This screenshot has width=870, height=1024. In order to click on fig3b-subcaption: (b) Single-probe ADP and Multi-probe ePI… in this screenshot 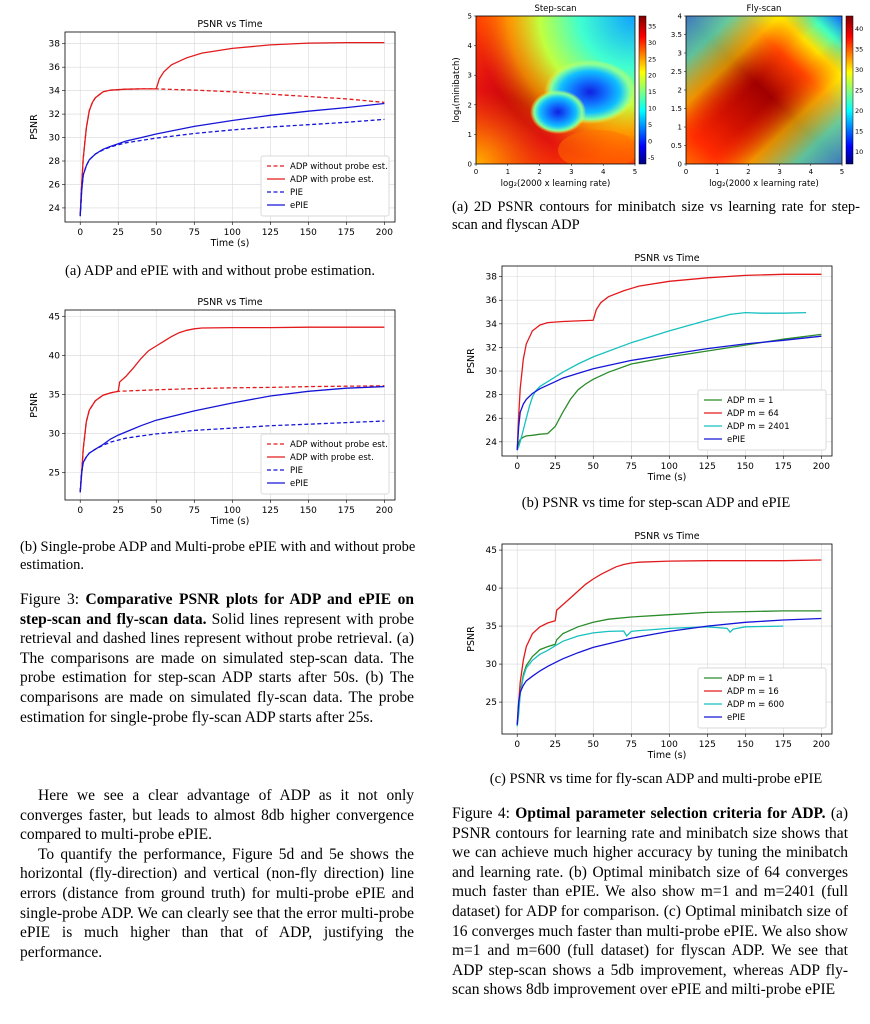, I will do `click(218, 556)`.